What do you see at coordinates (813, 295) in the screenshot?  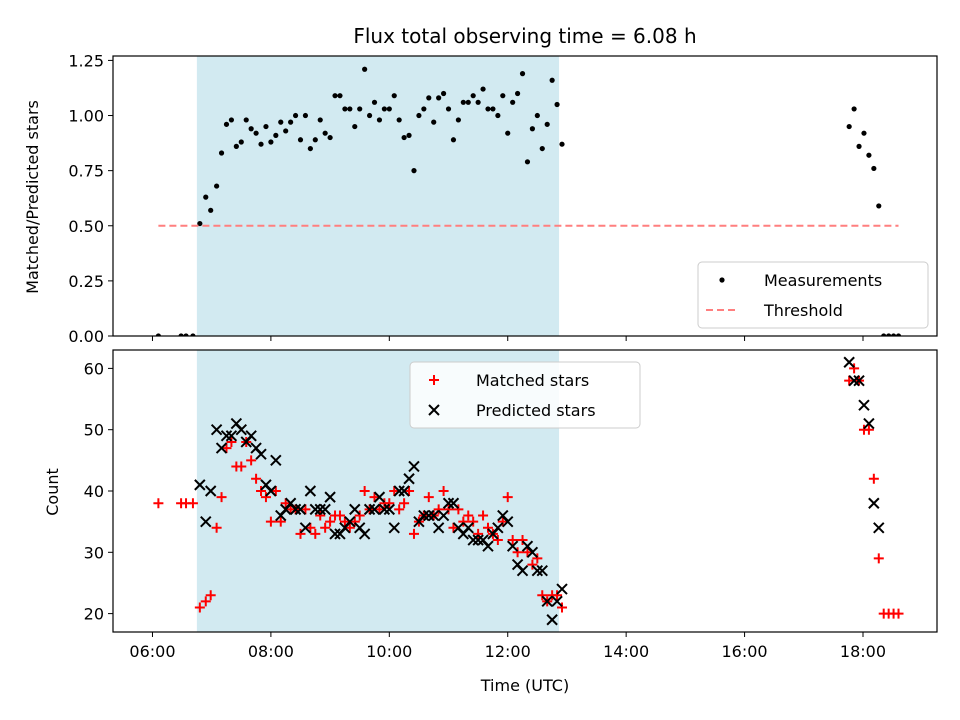 I see `legend: Measurements Threshold` at bounding box center [813, 295].